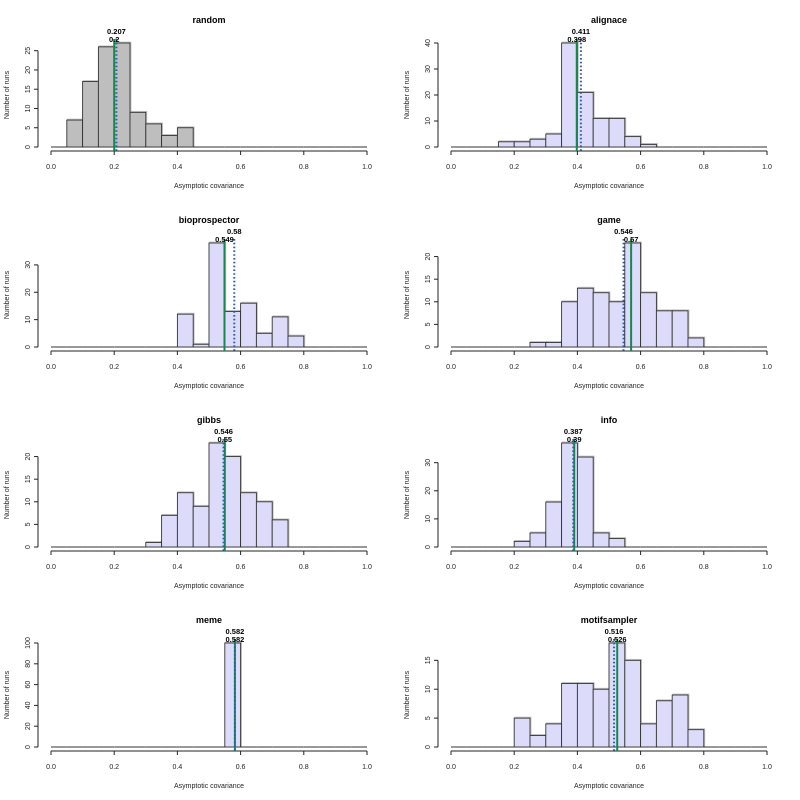 The image size is (800, 800). I want to click on dotted-line-value-label: 0.546, so click(223, 431).